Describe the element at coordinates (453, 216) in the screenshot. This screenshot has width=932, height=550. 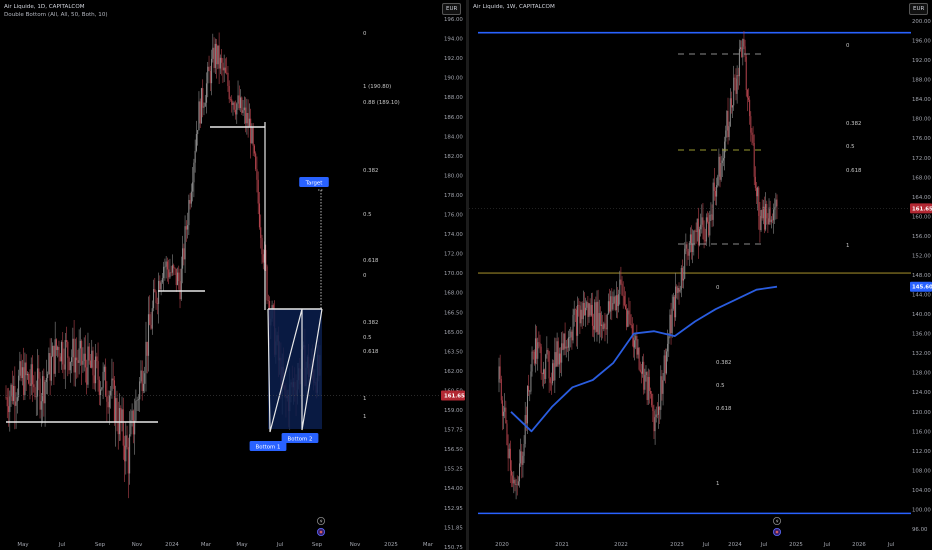
I see `price-axis-tick: 176.00` at that location.